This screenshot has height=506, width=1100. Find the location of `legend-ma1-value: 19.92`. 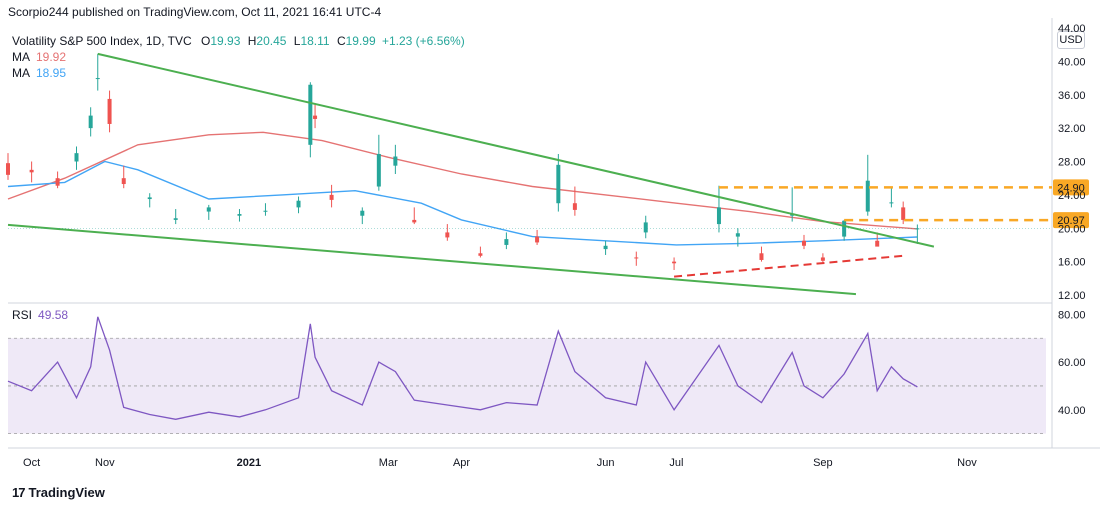

legend-ma1-value: 19.92 is located at coordinates (51, 57).